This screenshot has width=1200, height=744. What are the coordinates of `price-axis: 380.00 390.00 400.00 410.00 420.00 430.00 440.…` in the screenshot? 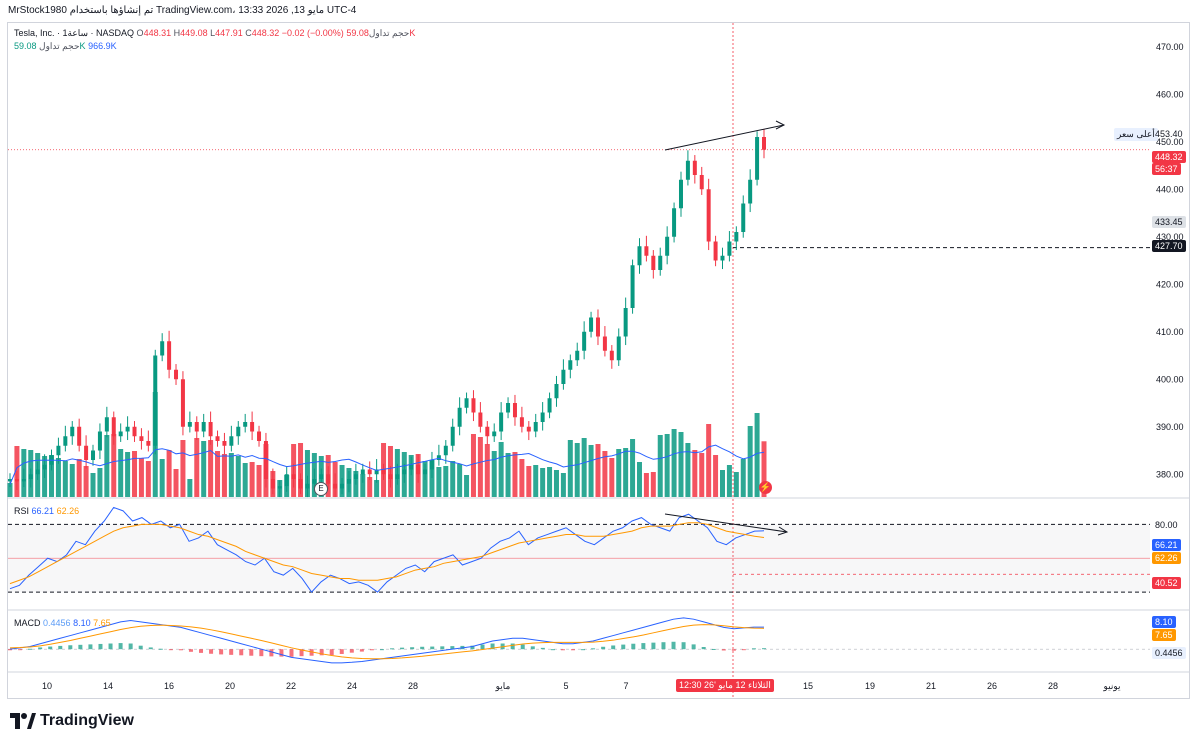 It's located at (1170, 261).